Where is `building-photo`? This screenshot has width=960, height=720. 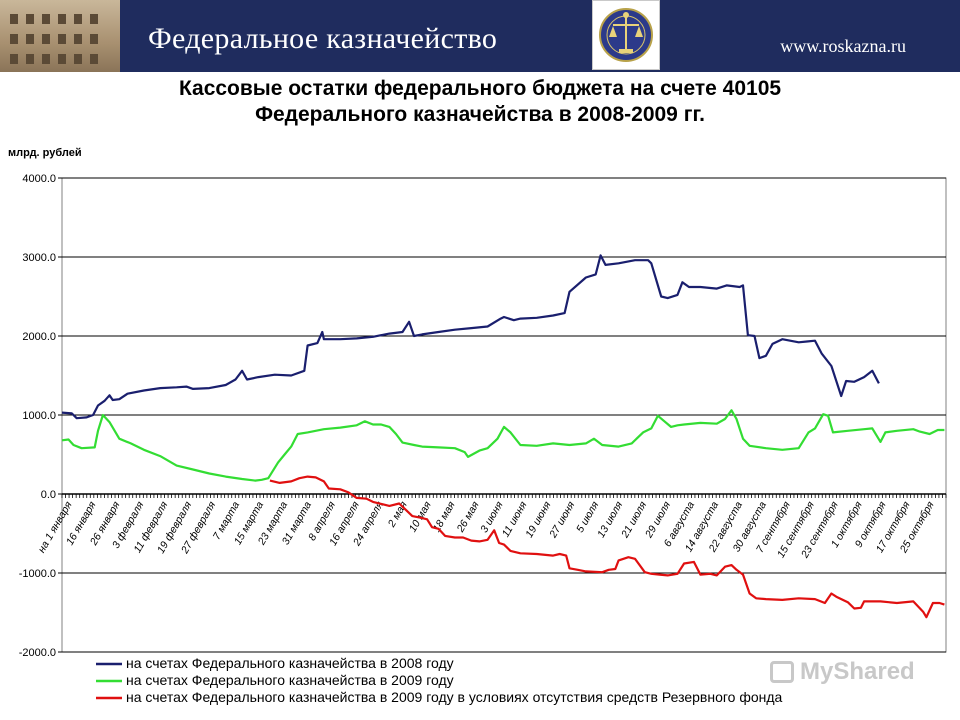
building-photo is located at coordinates (60, 36).